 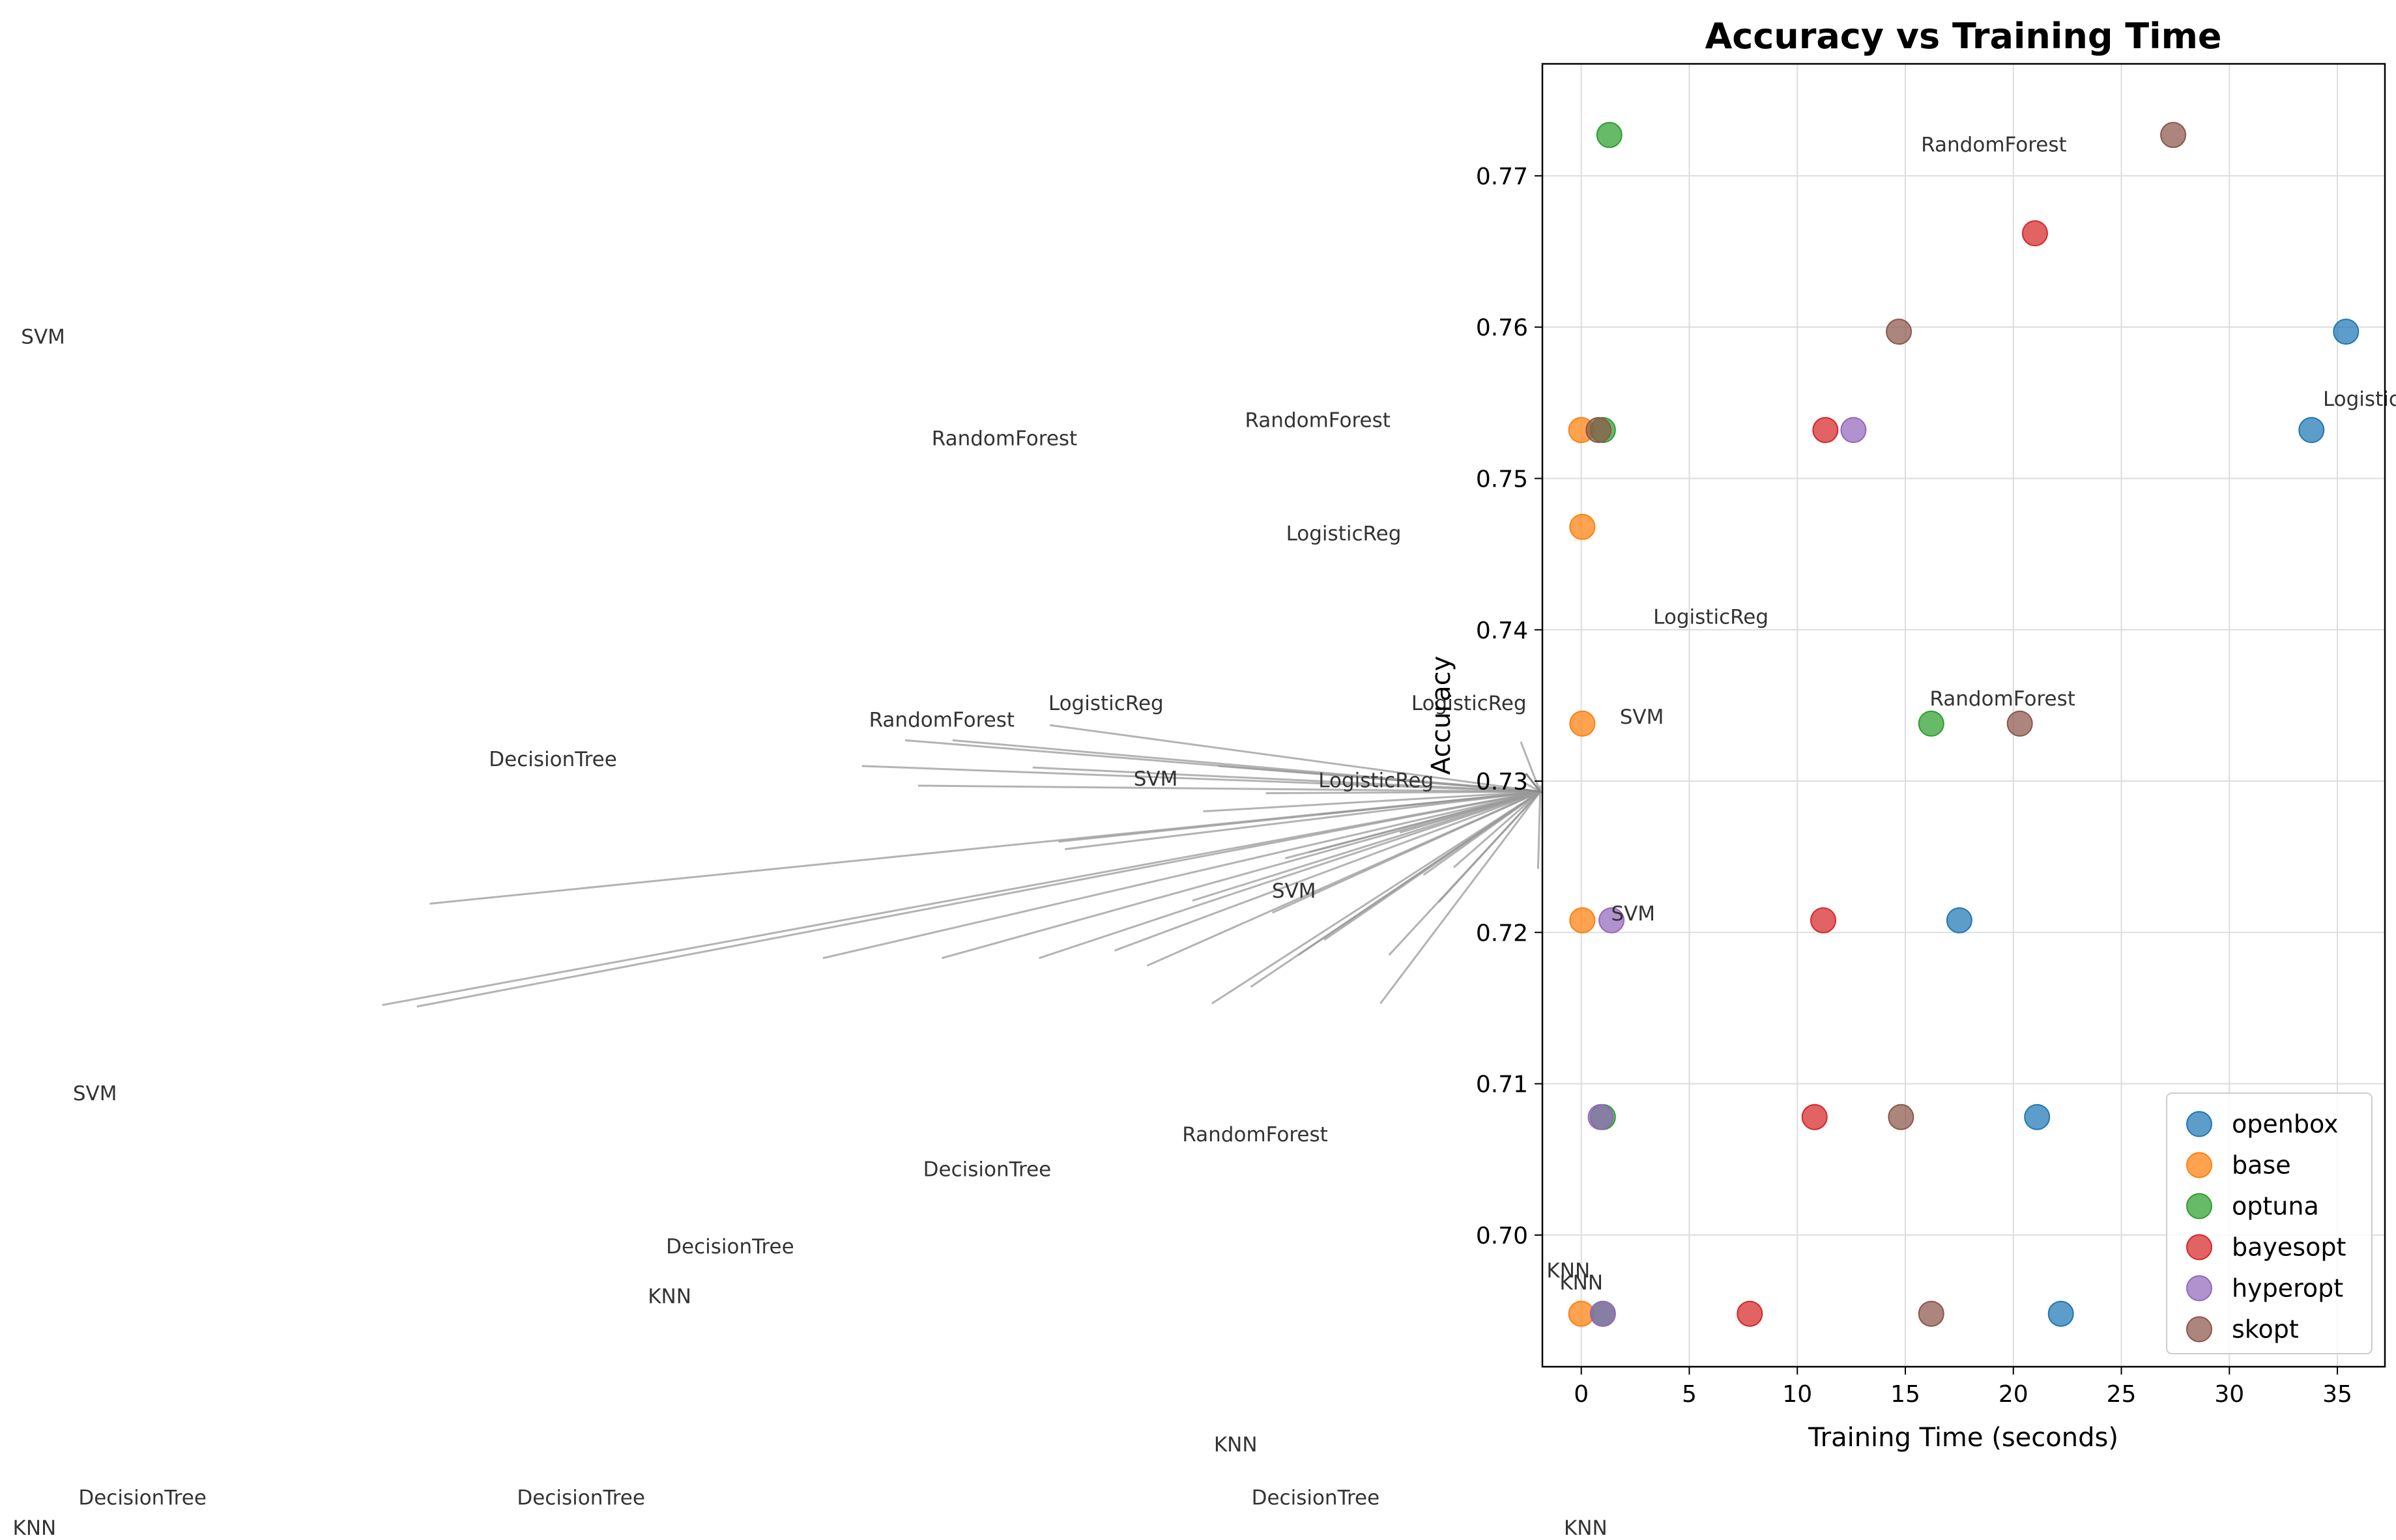 I want to click on legend-label-skopt: skopt, so click(x=2266, y=1329).